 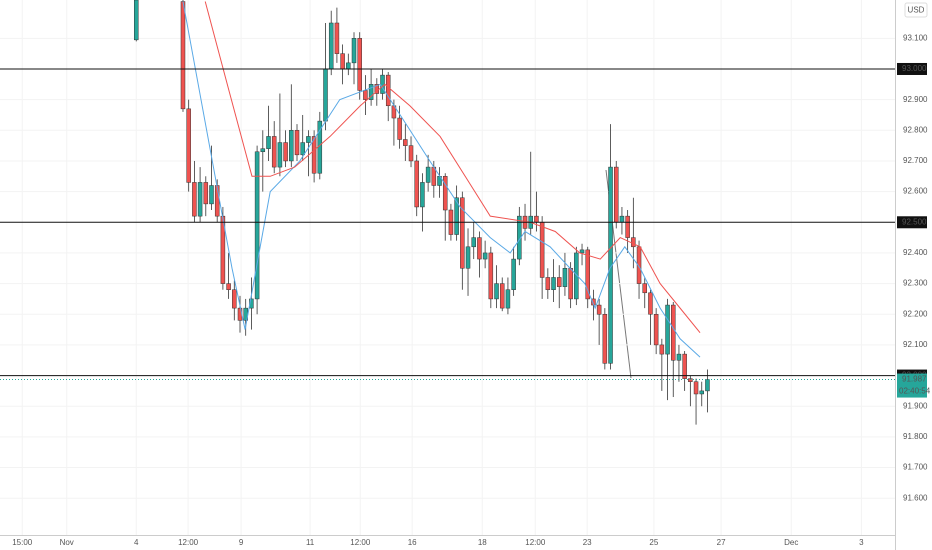 I want to click on x-tick-label: Nov, so click(x=67, y=542).